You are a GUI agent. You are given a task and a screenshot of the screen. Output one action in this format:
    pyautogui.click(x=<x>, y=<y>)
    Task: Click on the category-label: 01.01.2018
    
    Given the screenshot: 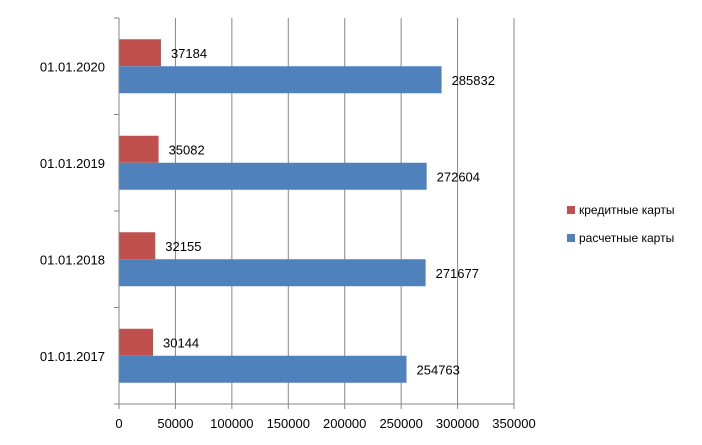 What is the action you would take?
    pyautogui.click(x=72, y=259)
    